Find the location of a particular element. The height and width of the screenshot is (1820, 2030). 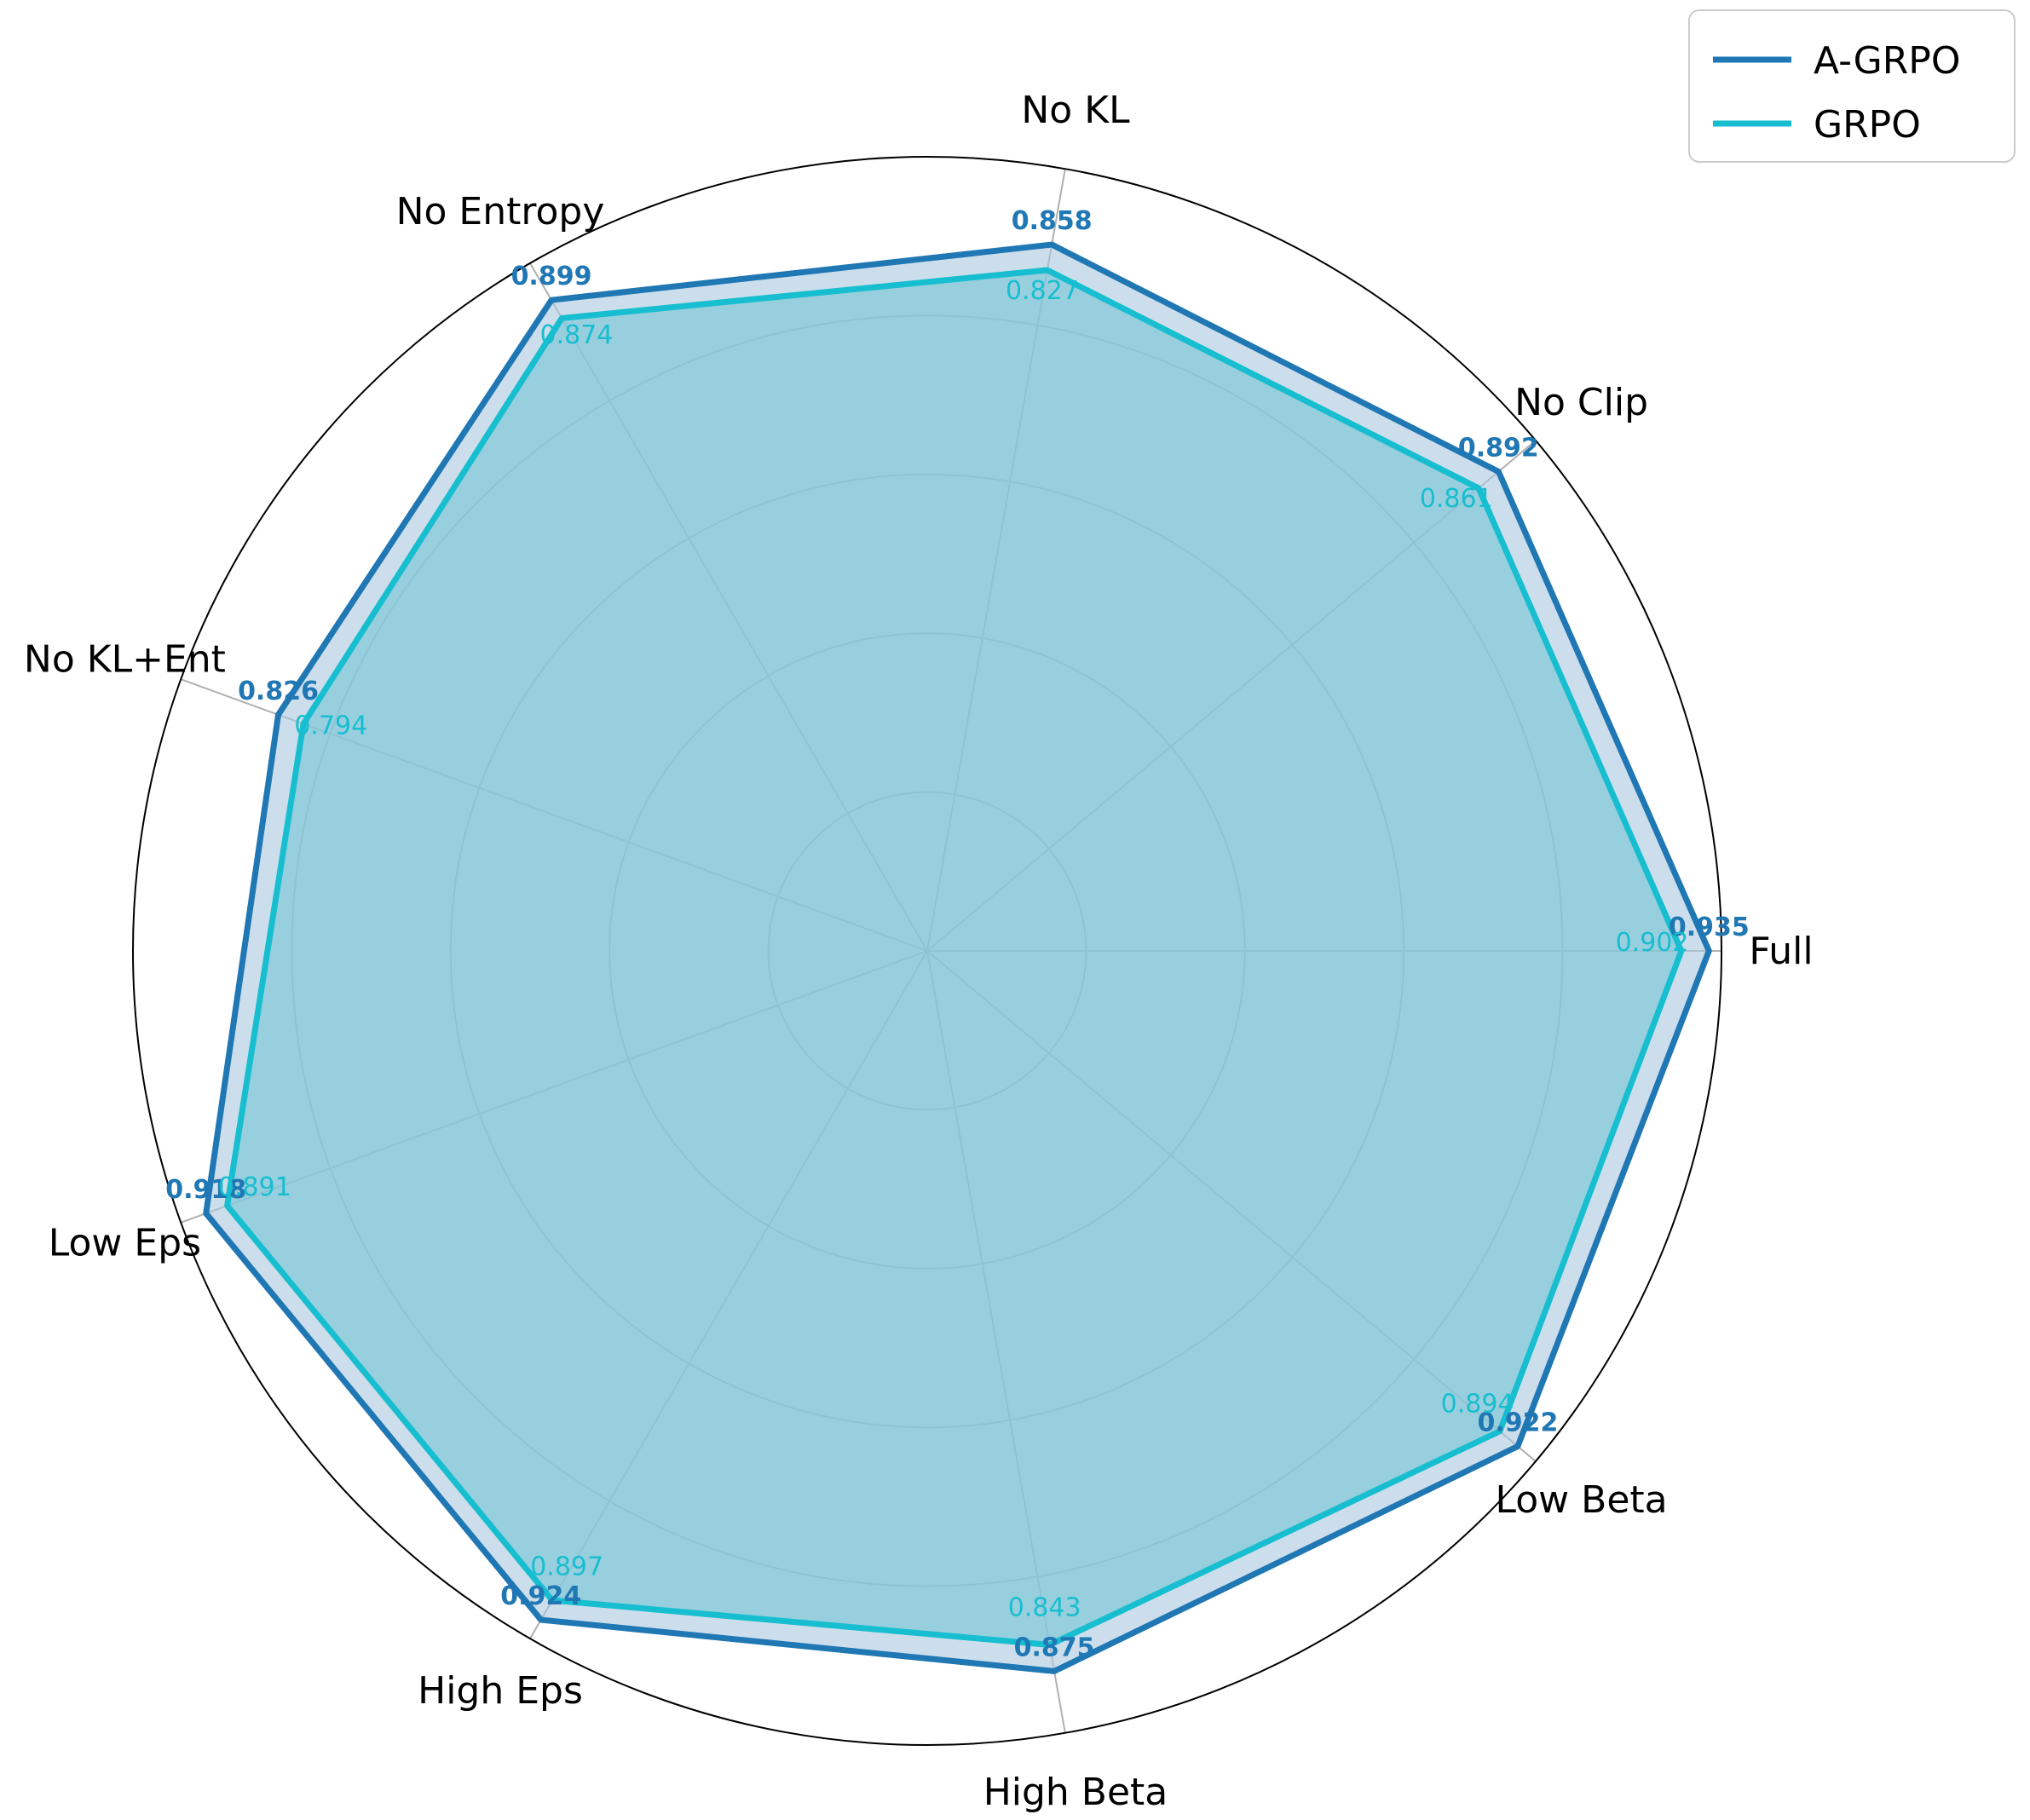

legend-label-grpo: GRPO is located at coordinates (1867, 125).